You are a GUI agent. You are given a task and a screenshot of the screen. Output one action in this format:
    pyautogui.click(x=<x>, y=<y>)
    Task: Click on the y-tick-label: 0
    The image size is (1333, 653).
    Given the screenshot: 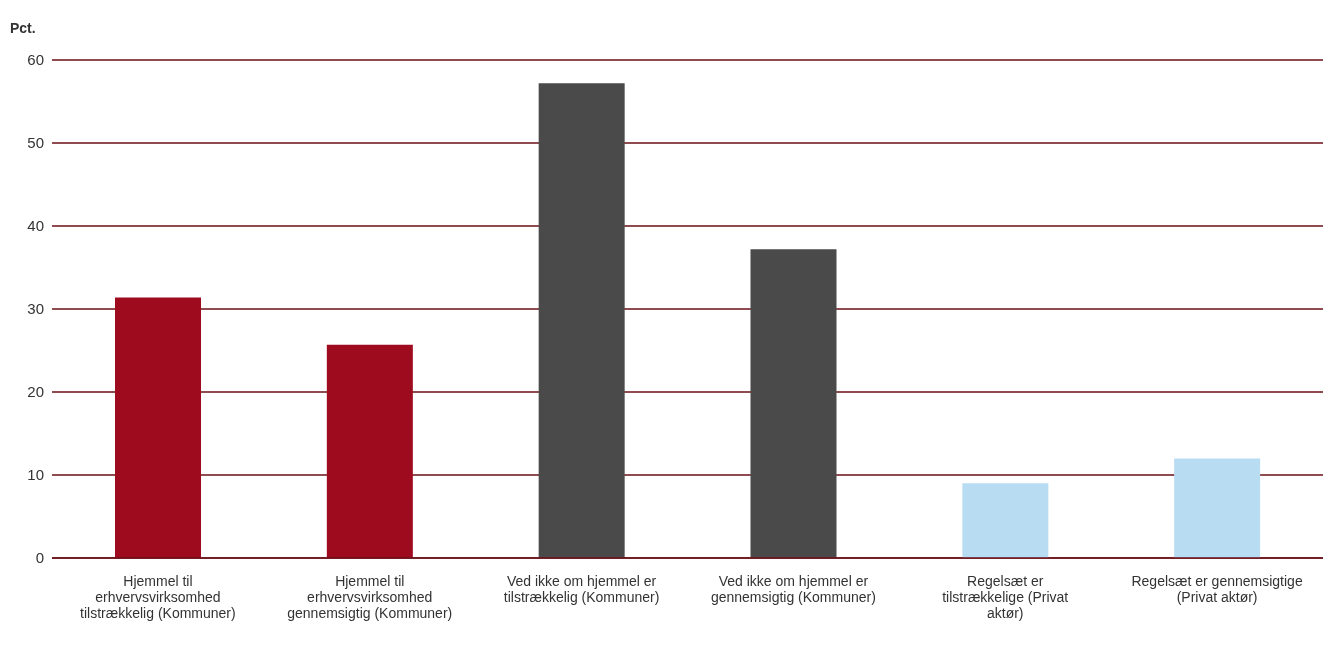 What is the action you would take?
    pyautogui.click(x=39, y=558)
    